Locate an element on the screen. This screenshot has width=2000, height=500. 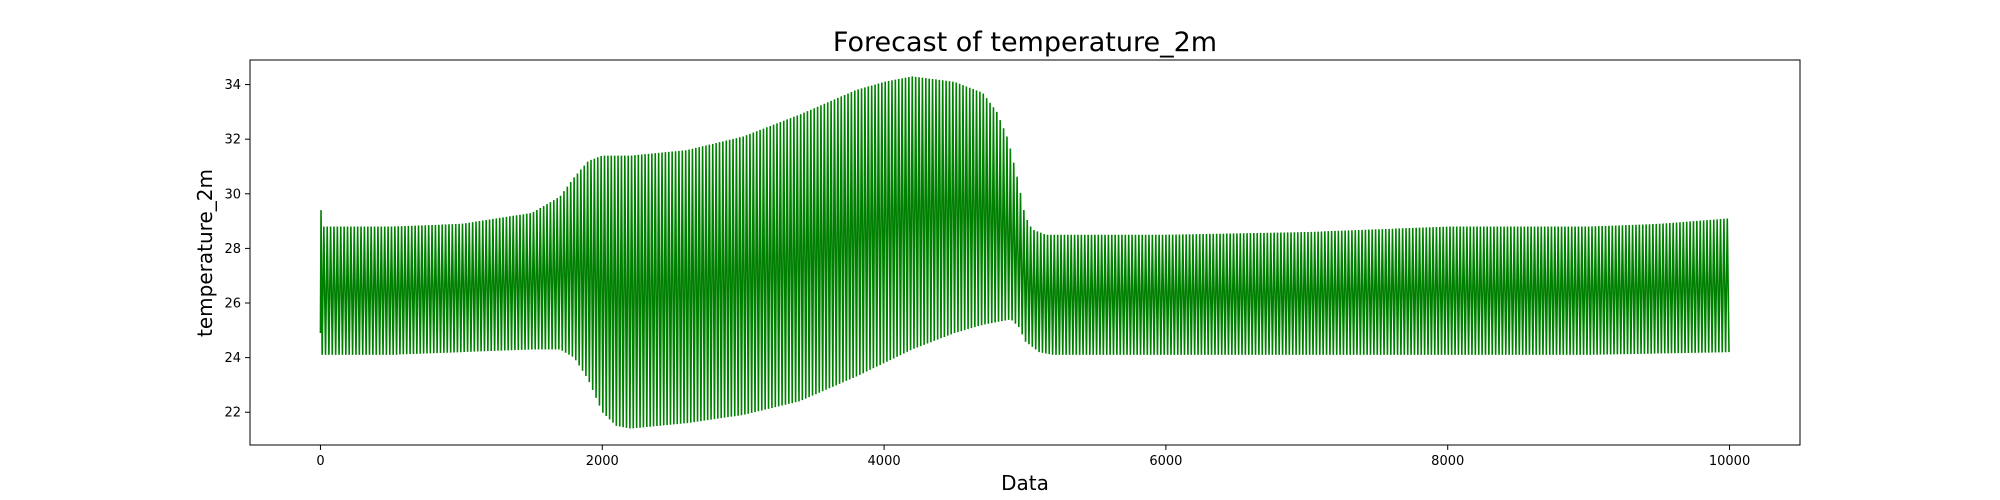
y-tick-label: 24 is located at coordinates (232, 358).